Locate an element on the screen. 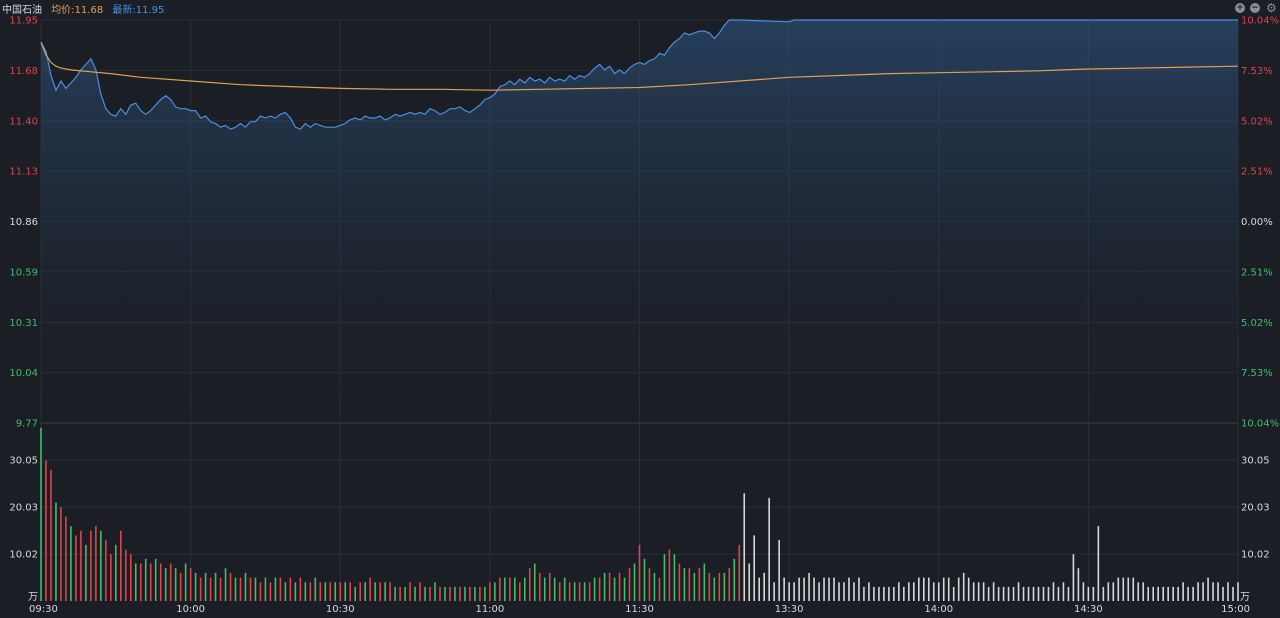  zoom-in-icon: + is located at coordinates (1240, 8).